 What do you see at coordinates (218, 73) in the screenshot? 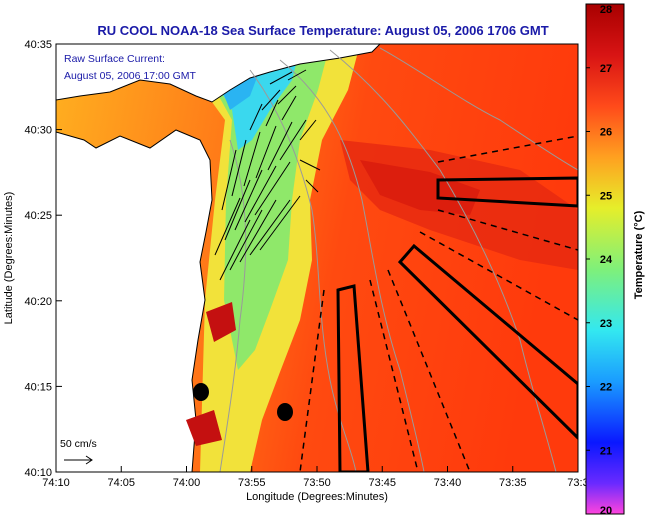
I see `land-north-shore` at bounding box center [218, 73].